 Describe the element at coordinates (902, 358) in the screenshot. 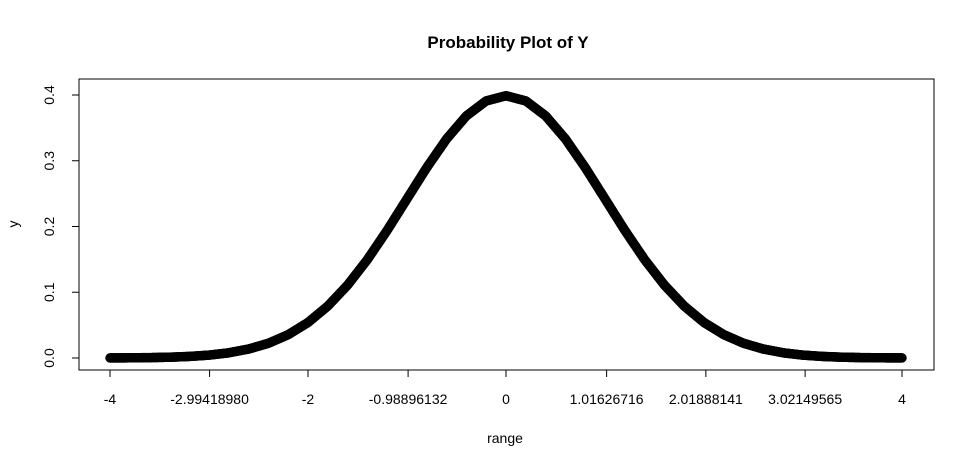

I see `data-point` at that location.